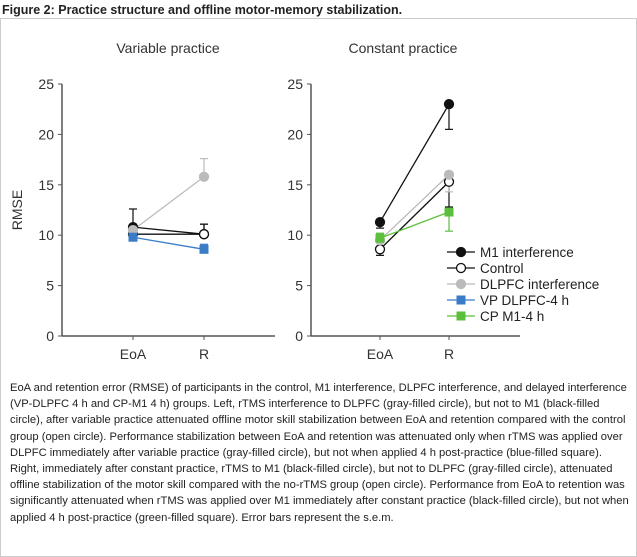 This screenshot has height=557, width=637. Describe the element at coordinates (512, 316) in the screenshot. I see `legend-label: CP M1-4 h` at that location.